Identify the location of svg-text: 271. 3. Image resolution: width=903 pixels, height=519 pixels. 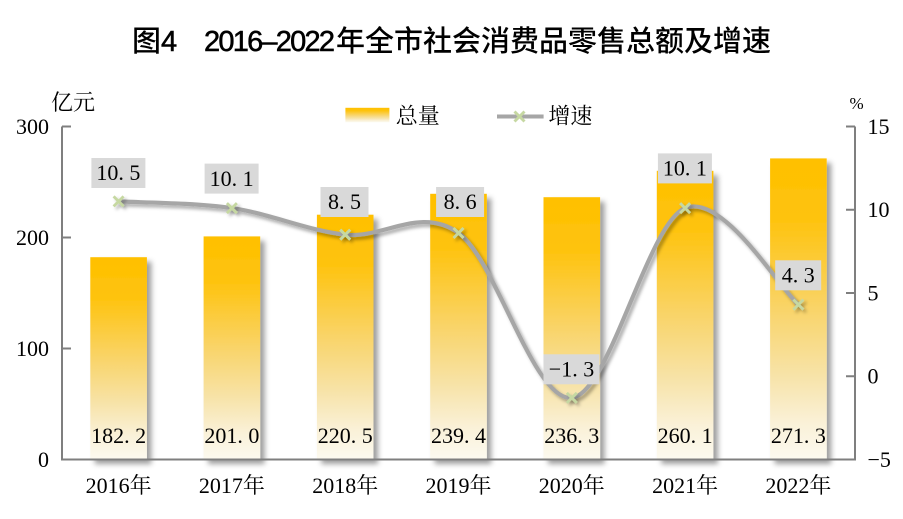
(798, 435).